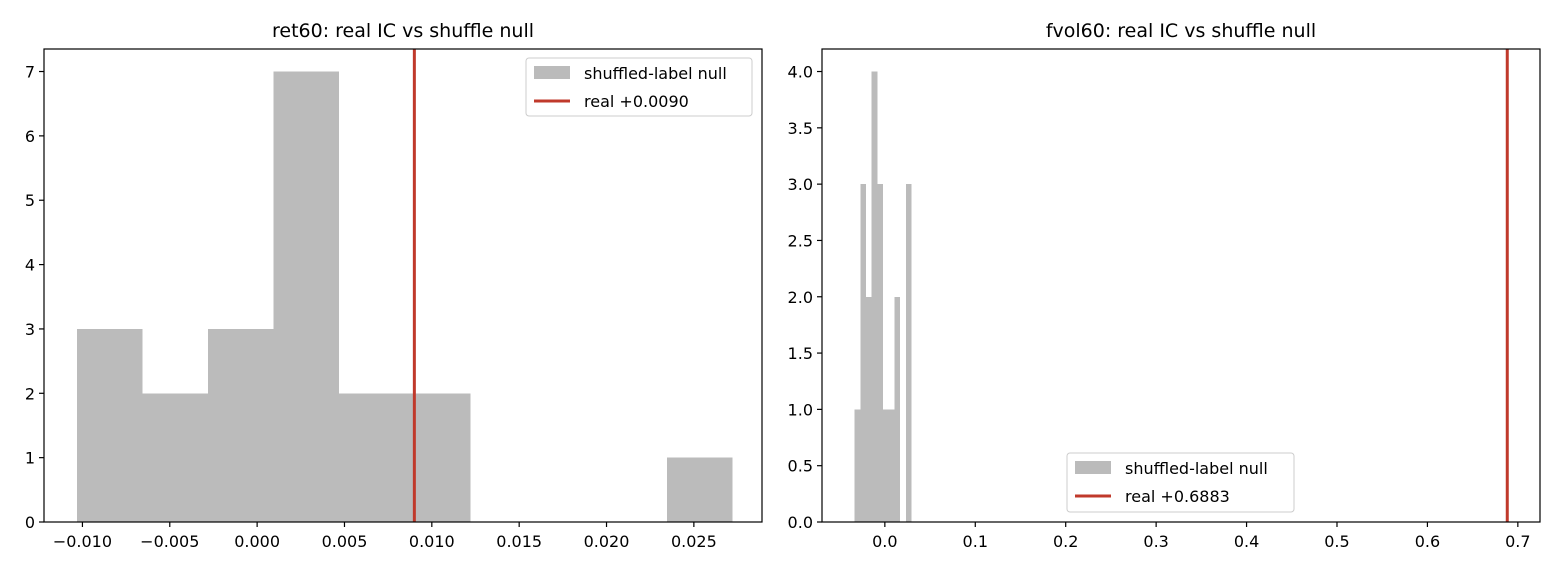  I want to click on chart-title: ret60: real IC vs shuffle null, so click(403, 31).